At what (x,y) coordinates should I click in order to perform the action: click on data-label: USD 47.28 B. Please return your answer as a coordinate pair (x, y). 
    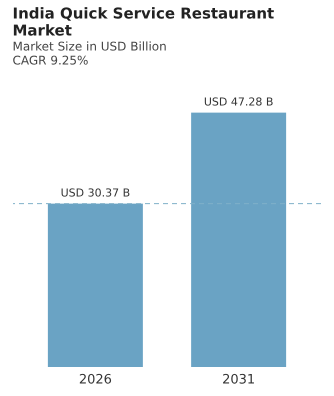
    Looking at the image, I should click on (239, 102).